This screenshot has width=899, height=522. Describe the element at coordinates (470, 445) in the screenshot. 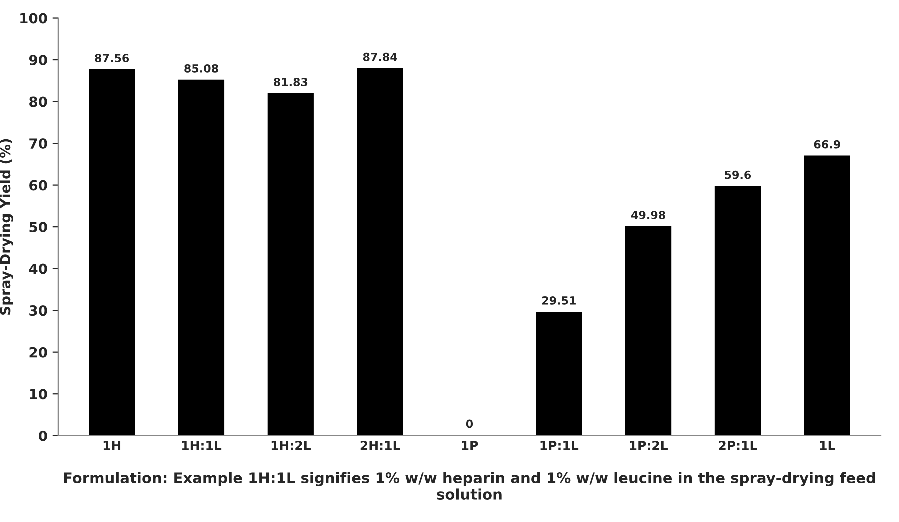

I see `x-tick-label: 1P` at that location.